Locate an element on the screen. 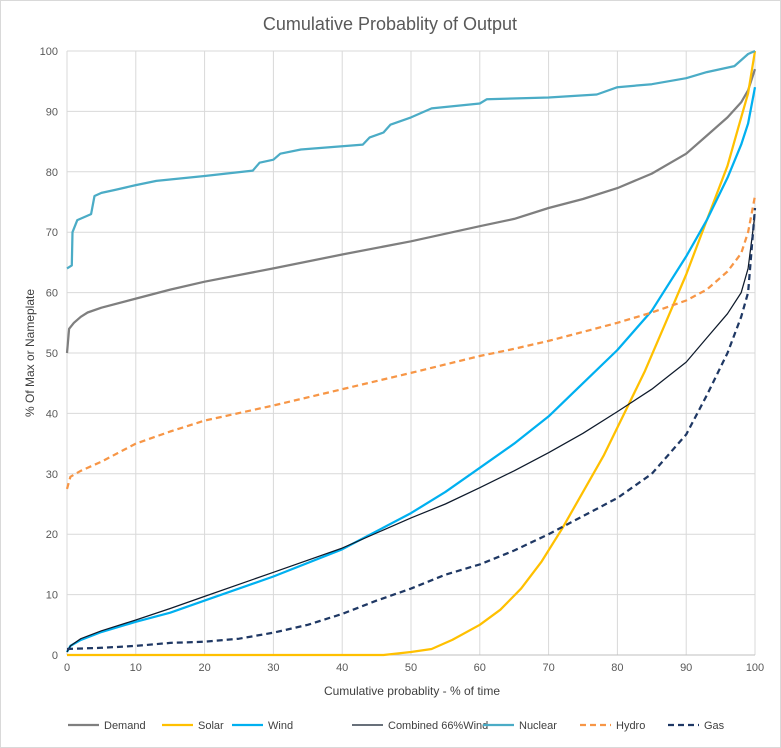 This screenshot has height=748, width=781. y-tick-label: 70 is located at coordinates (52, 233).